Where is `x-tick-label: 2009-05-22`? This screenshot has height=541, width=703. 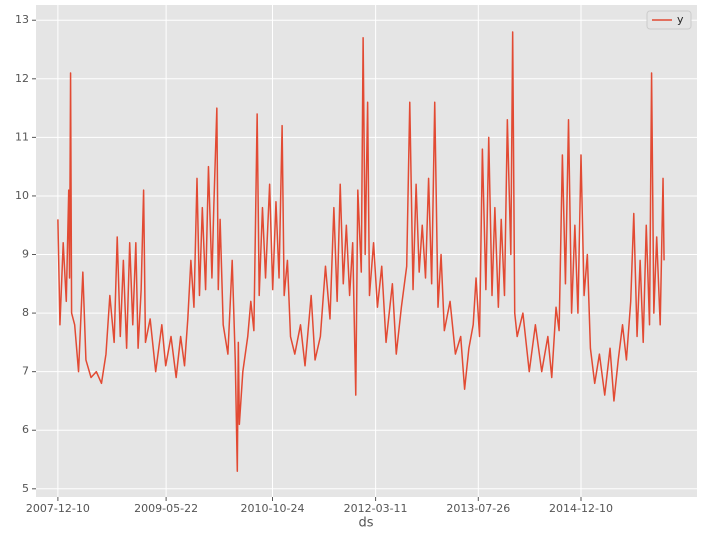
x-tick-label: 2009-05-22 is located at coordinates (166, 508).